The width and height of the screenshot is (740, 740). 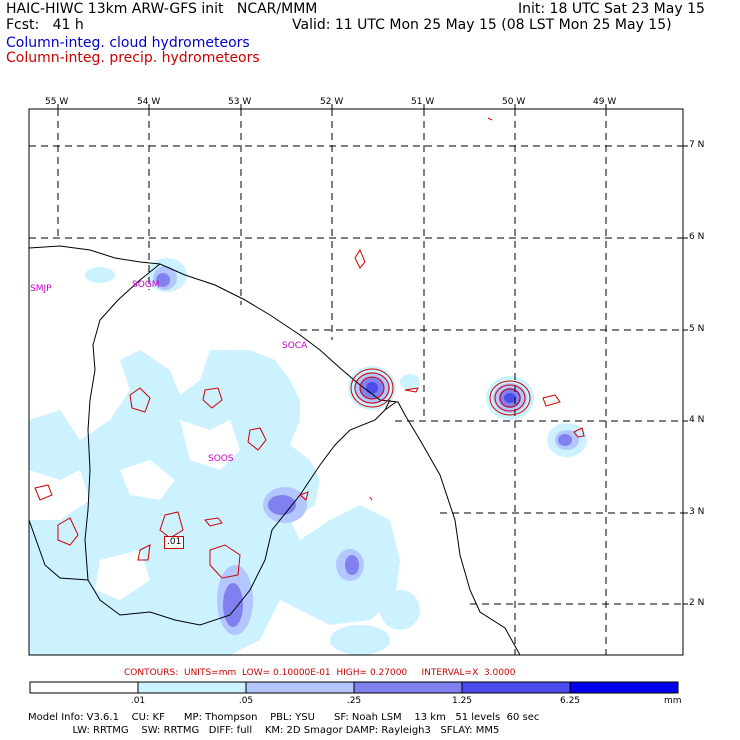 I want to click on lon-label-55w: 55 W, so click(x=57, y=102).